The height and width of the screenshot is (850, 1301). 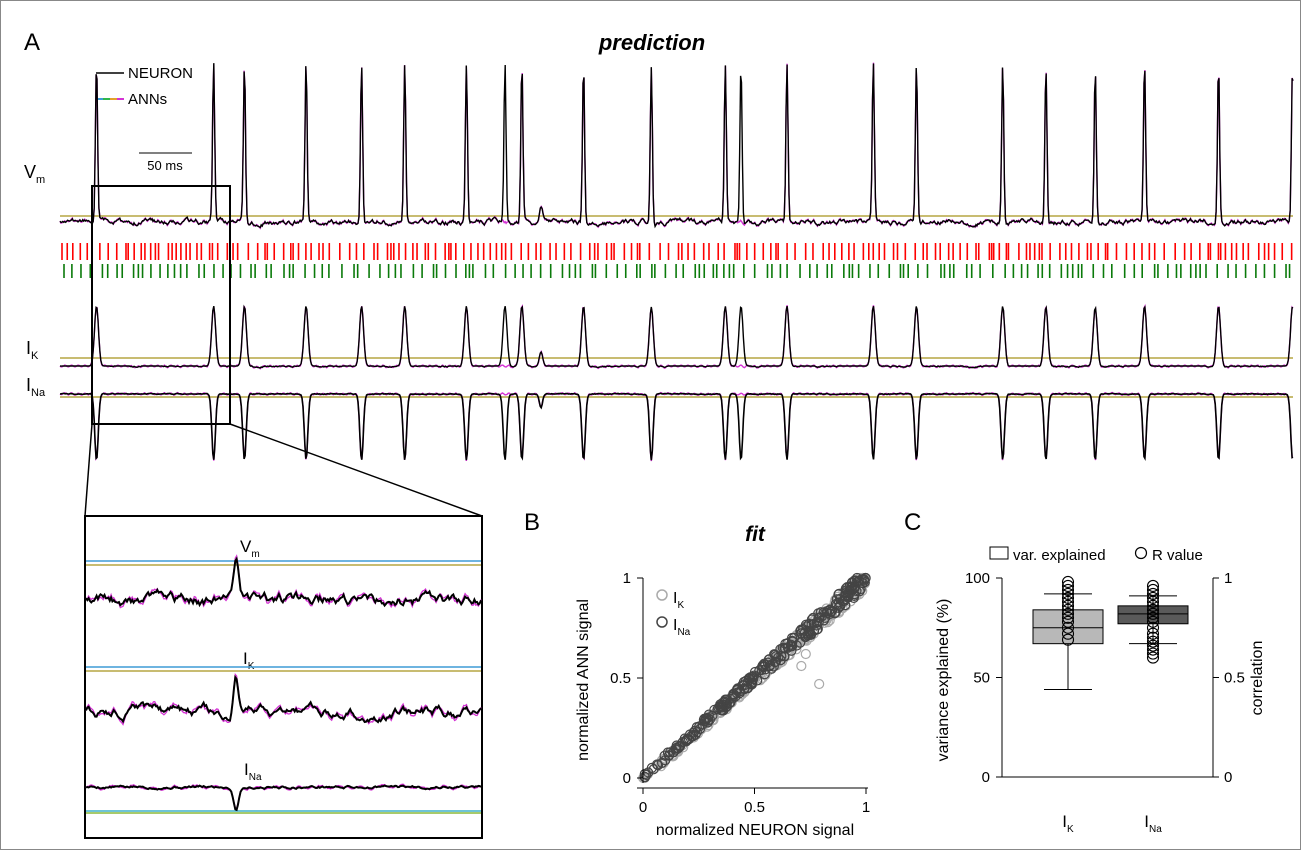 What do you see at coordinates (651, 42) in the screenshot?
I see `panel-a-title: prediction` at bounding box center [651, 42].